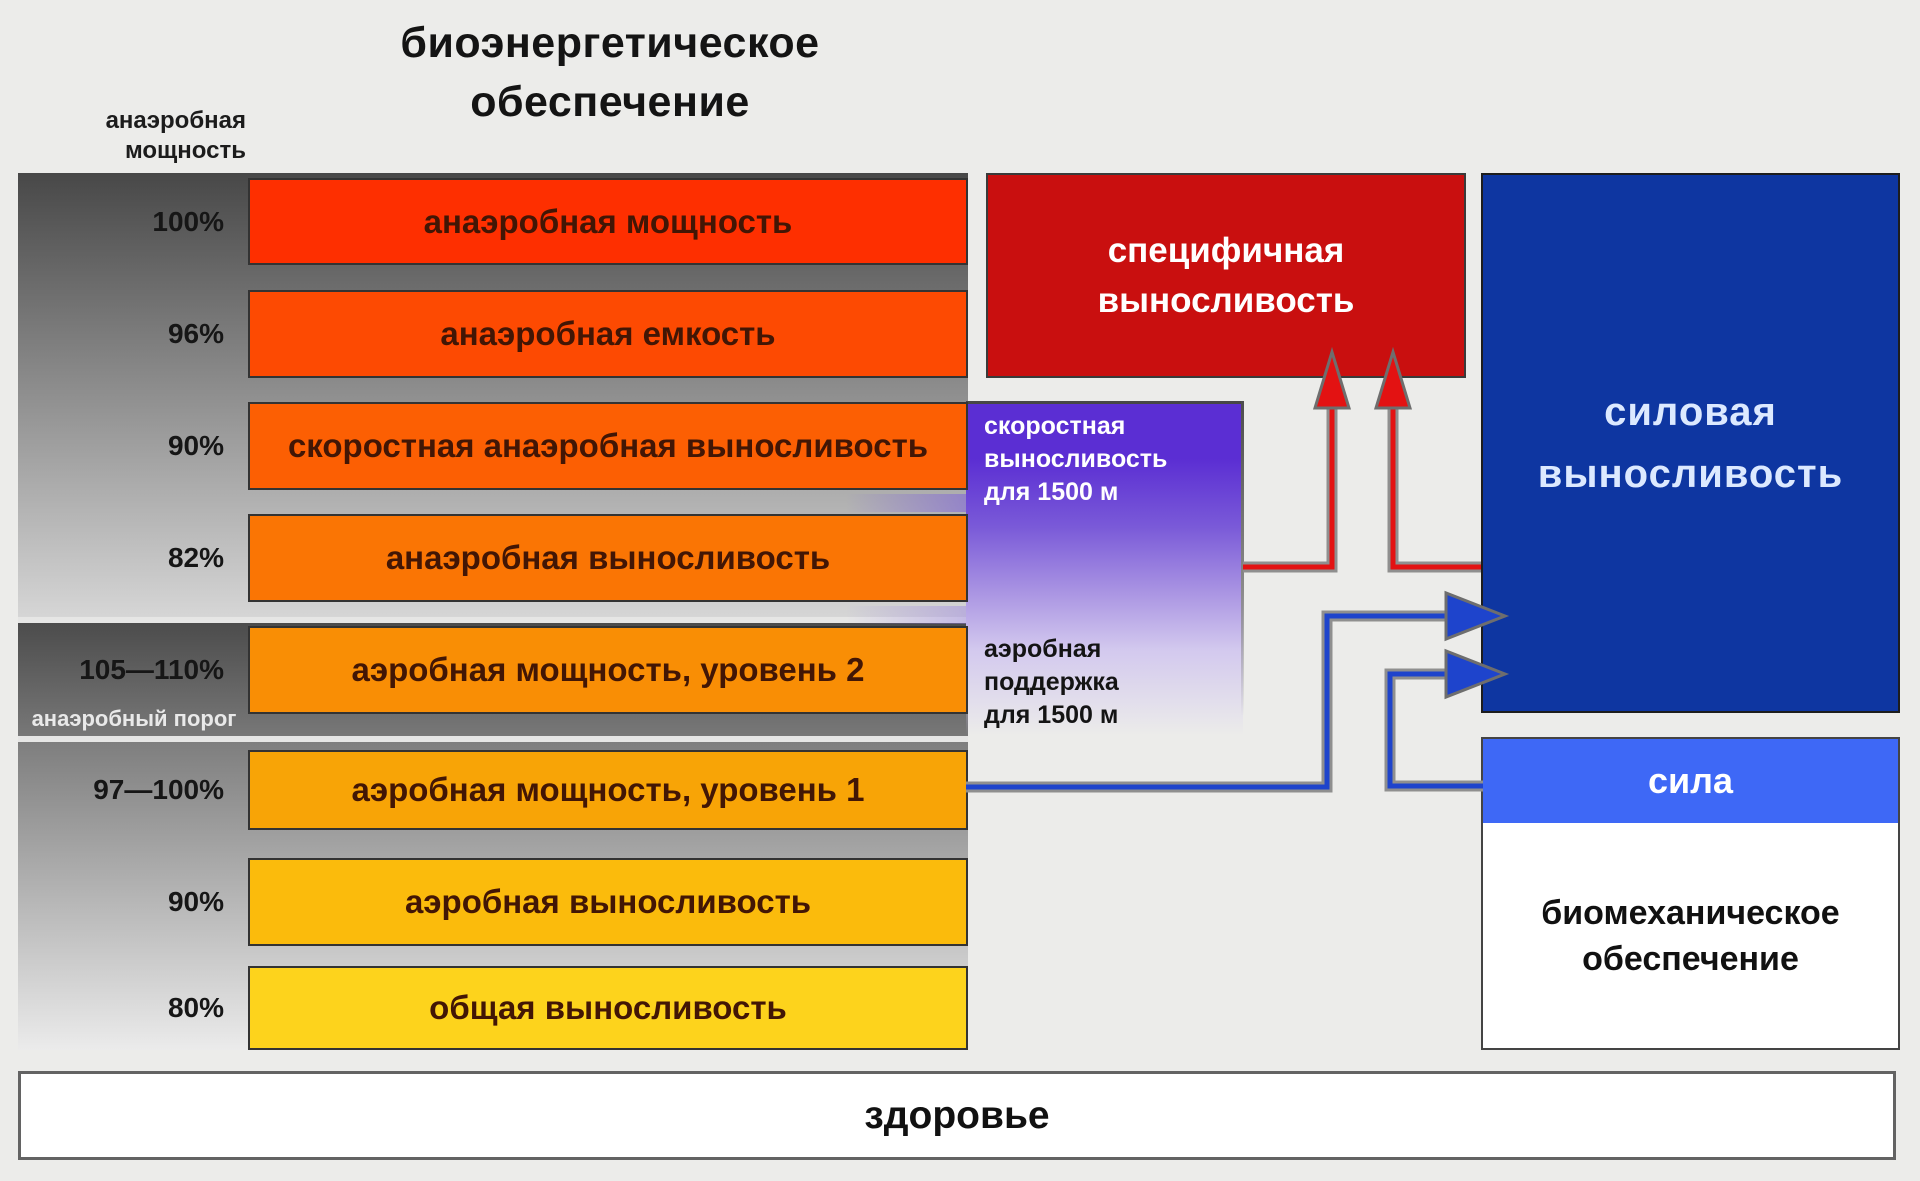 The height and width of the screenshot is (1181, 1920). What do you see at coordinates (134, 718) in the screenshot?
I see `anaerobic-threshold-label: анаэробный порог` at bounding box center [134, 718].